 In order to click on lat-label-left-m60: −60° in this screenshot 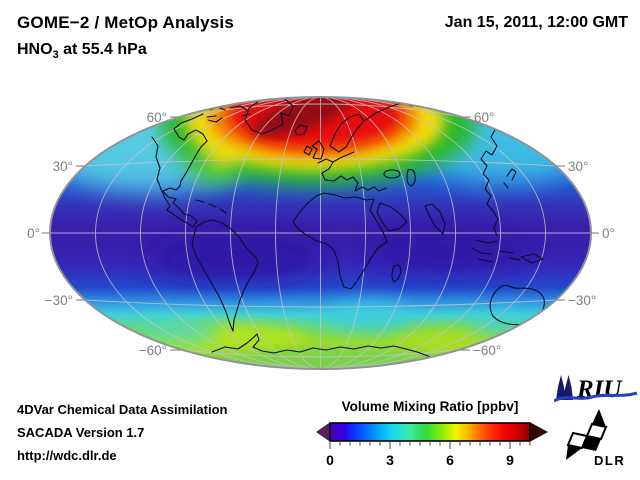, I will do `click(153, 350)`.